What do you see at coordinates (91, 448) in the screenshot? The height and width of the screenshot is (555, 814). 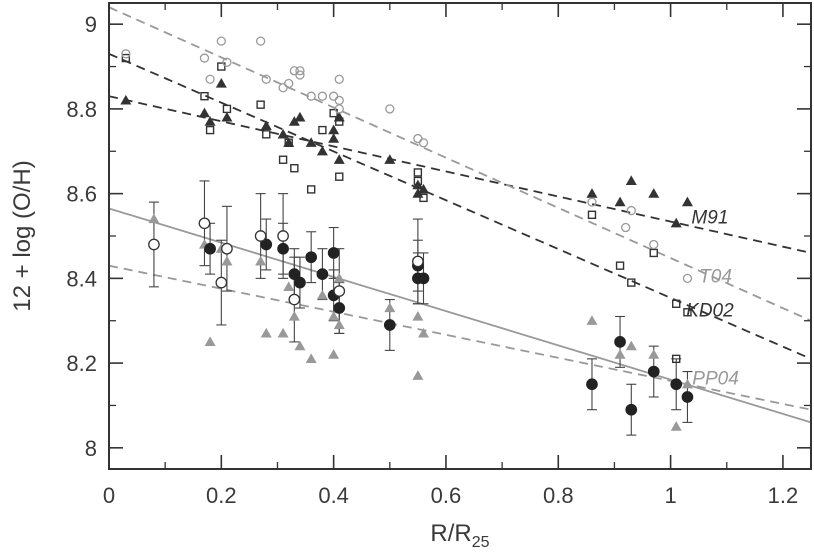 I see `y-tick-label: 8` at bounding box center [91, 448].